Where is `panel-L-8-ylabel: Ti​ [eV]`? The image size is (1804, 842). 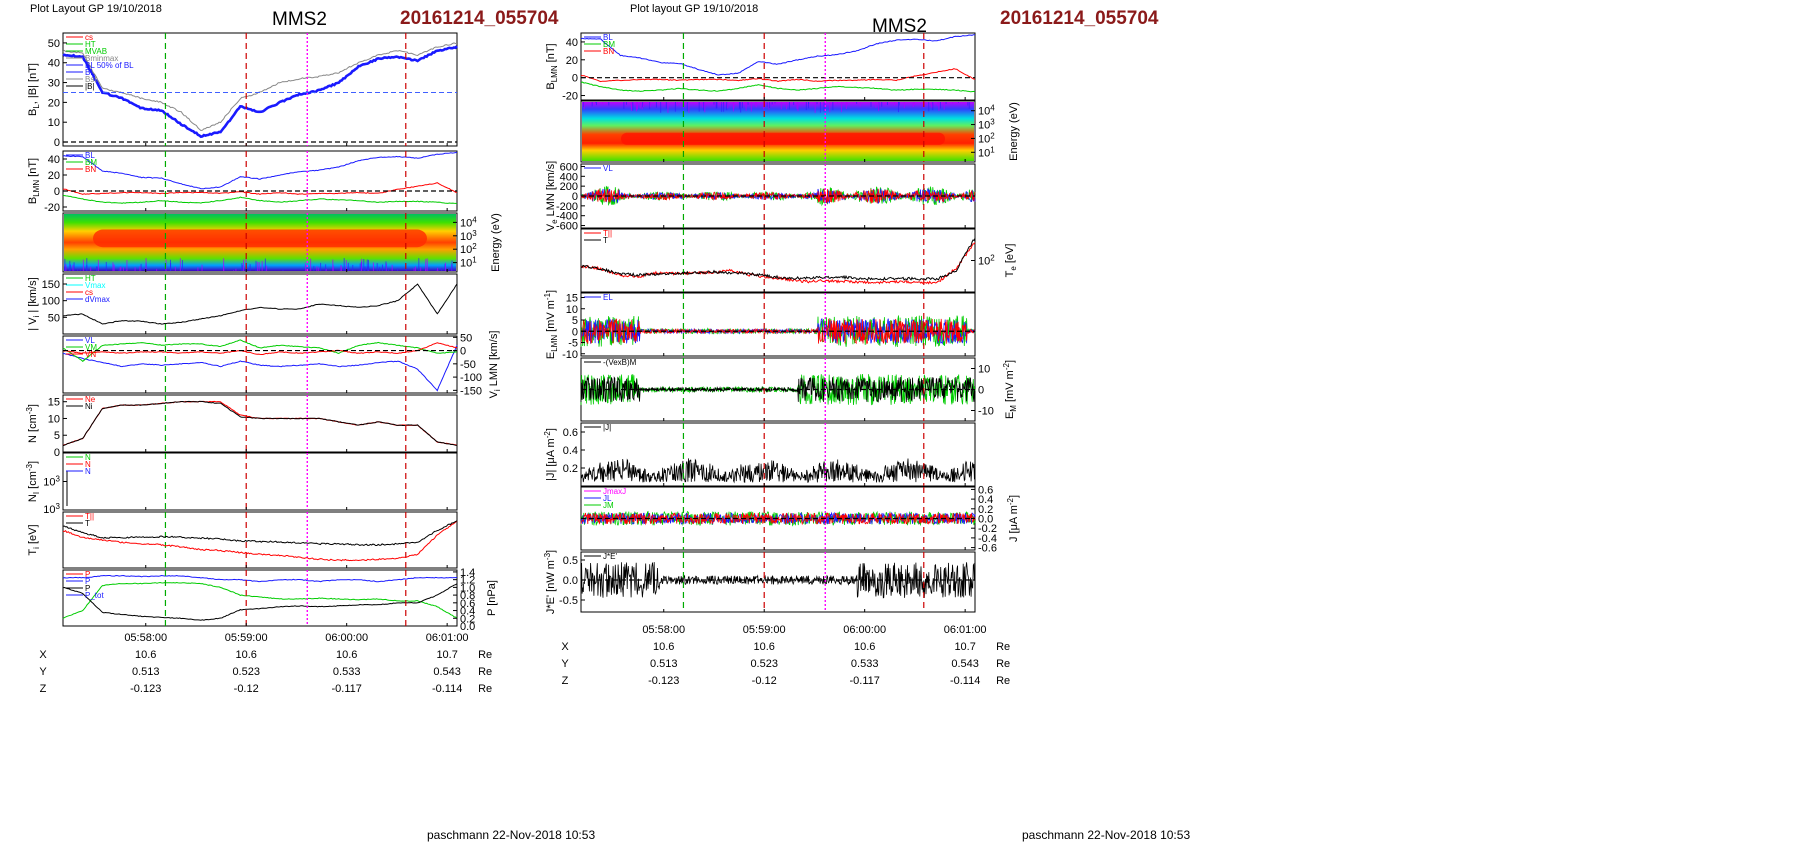 panel-L-8-ylabel: Ti​ [eV] is located at coordinates (34, 539).